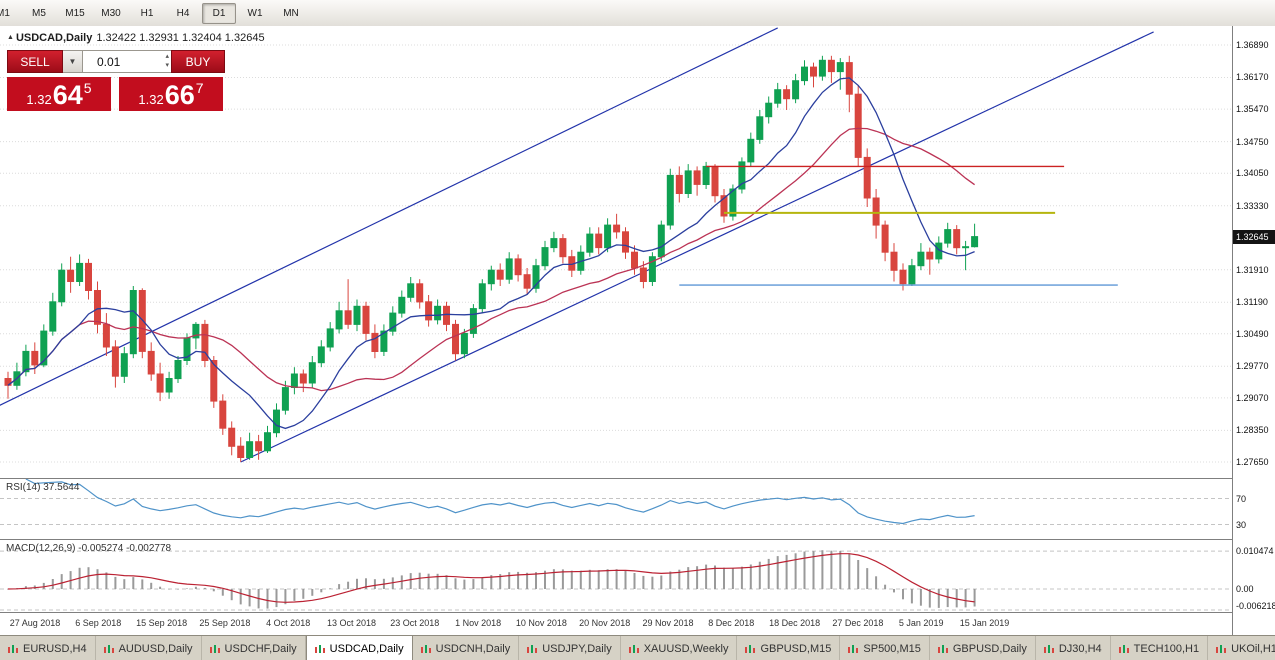 Image resolution: width=1275 pixels, height=660 pixels. What do you see at coordinates (225, 623) in the screenshot?
I see `date-axis-label: 25 Sep 2018` at bounding box center [225, 623].